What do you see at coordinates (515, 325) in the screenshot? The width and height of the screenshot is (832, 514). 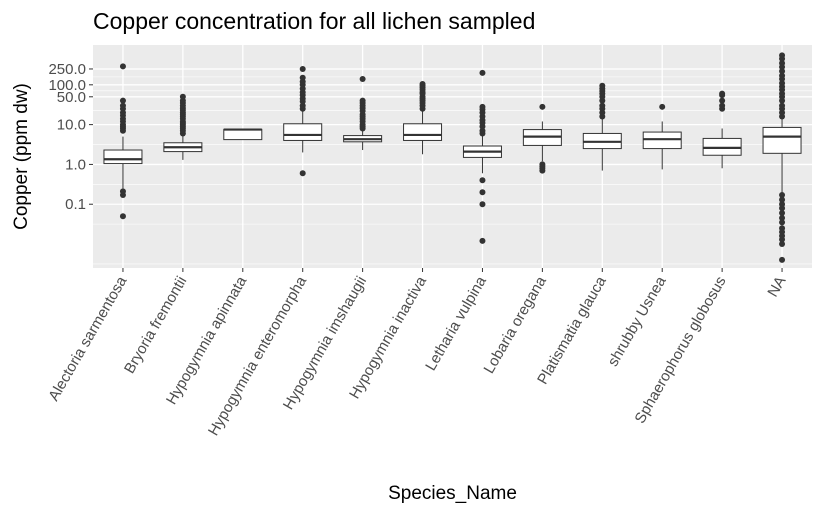 I see `x-tick-label: Lobaria oregana` at bounding box center [515, 325].